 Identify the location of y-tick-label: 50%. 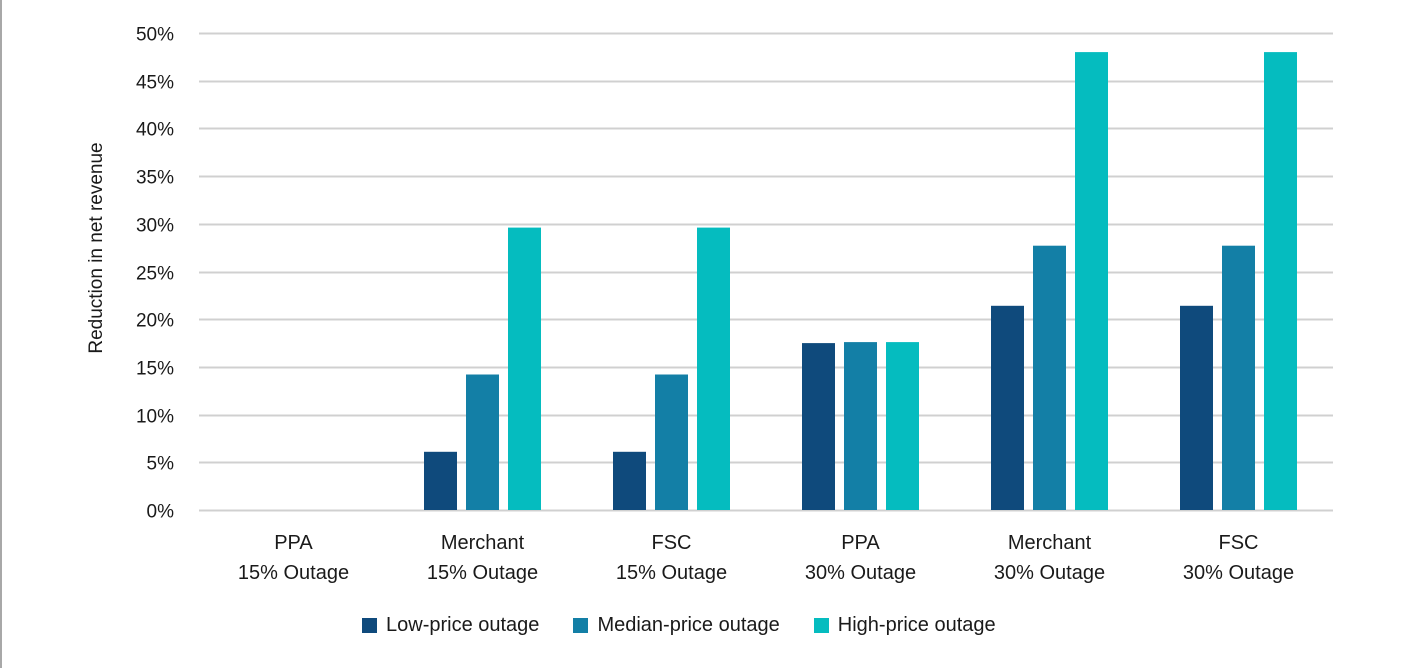
(155, 35).